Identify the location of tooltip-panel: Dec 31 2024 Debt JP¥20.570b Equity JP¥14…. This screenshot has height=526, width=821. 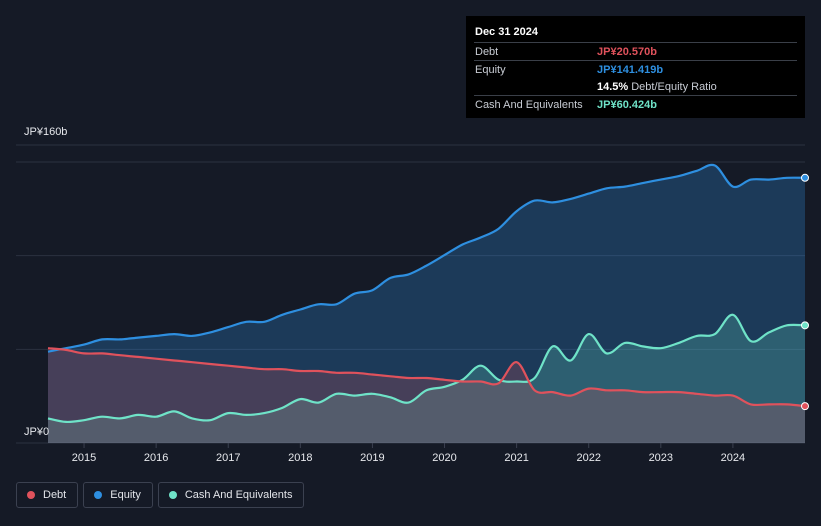
(635, 67).